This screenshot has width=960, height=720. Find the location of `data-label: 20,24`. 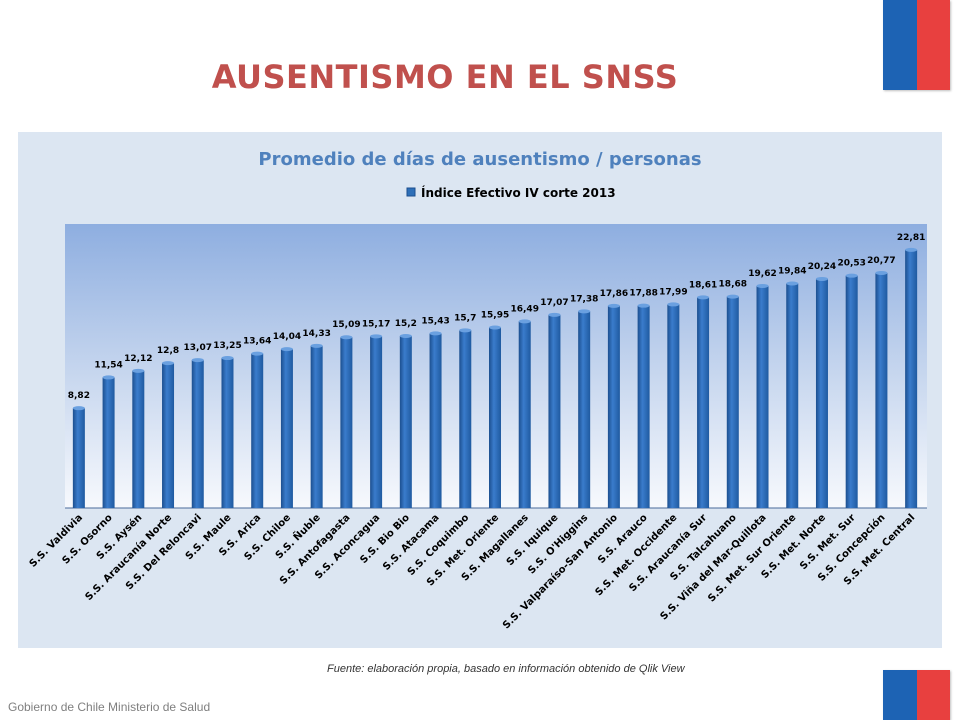

data-label: 20,24 is located at coordinates (822, 267).